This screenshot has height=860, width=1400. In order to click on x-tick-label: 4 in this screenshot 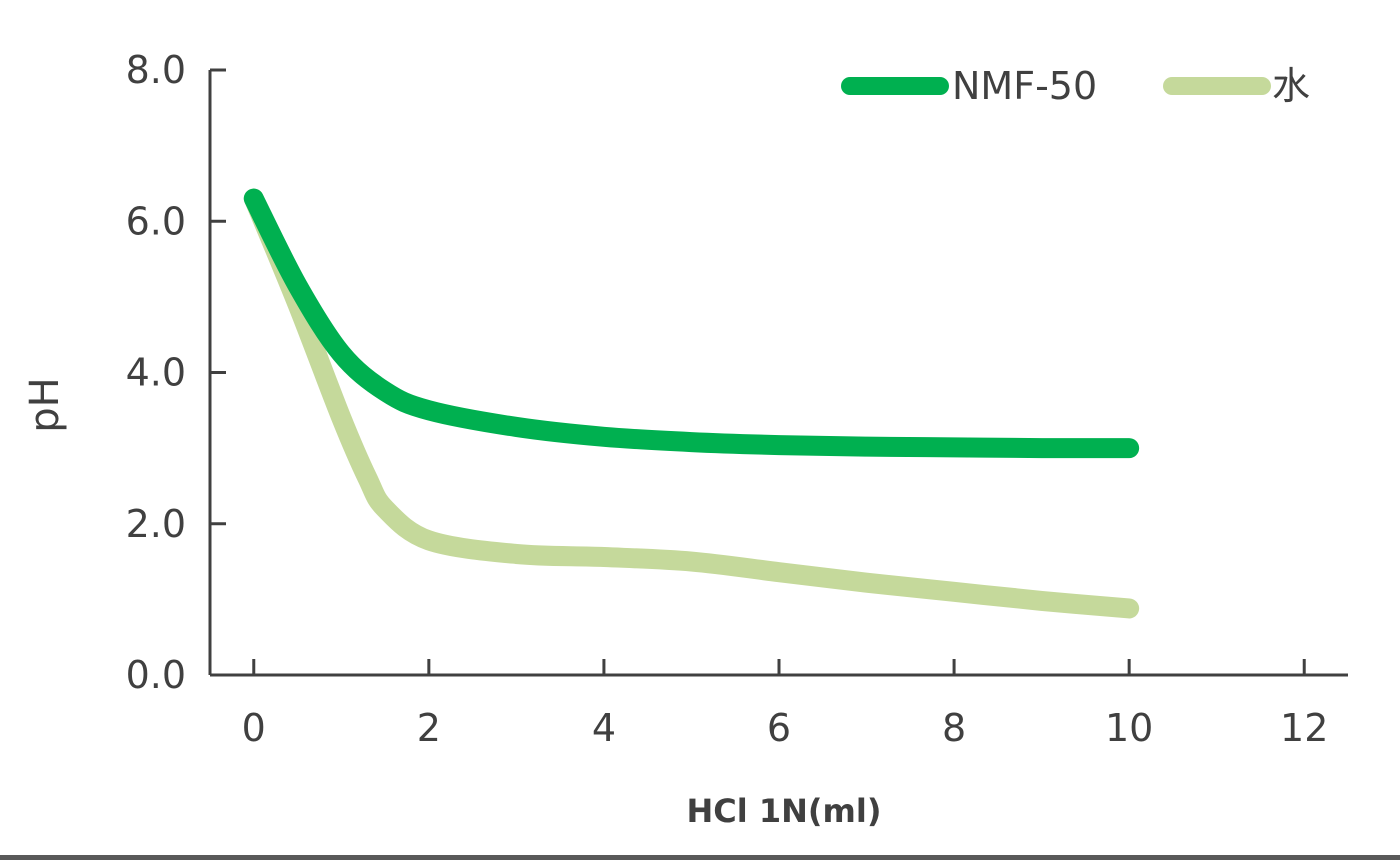, I will do `click(604, 728)`.